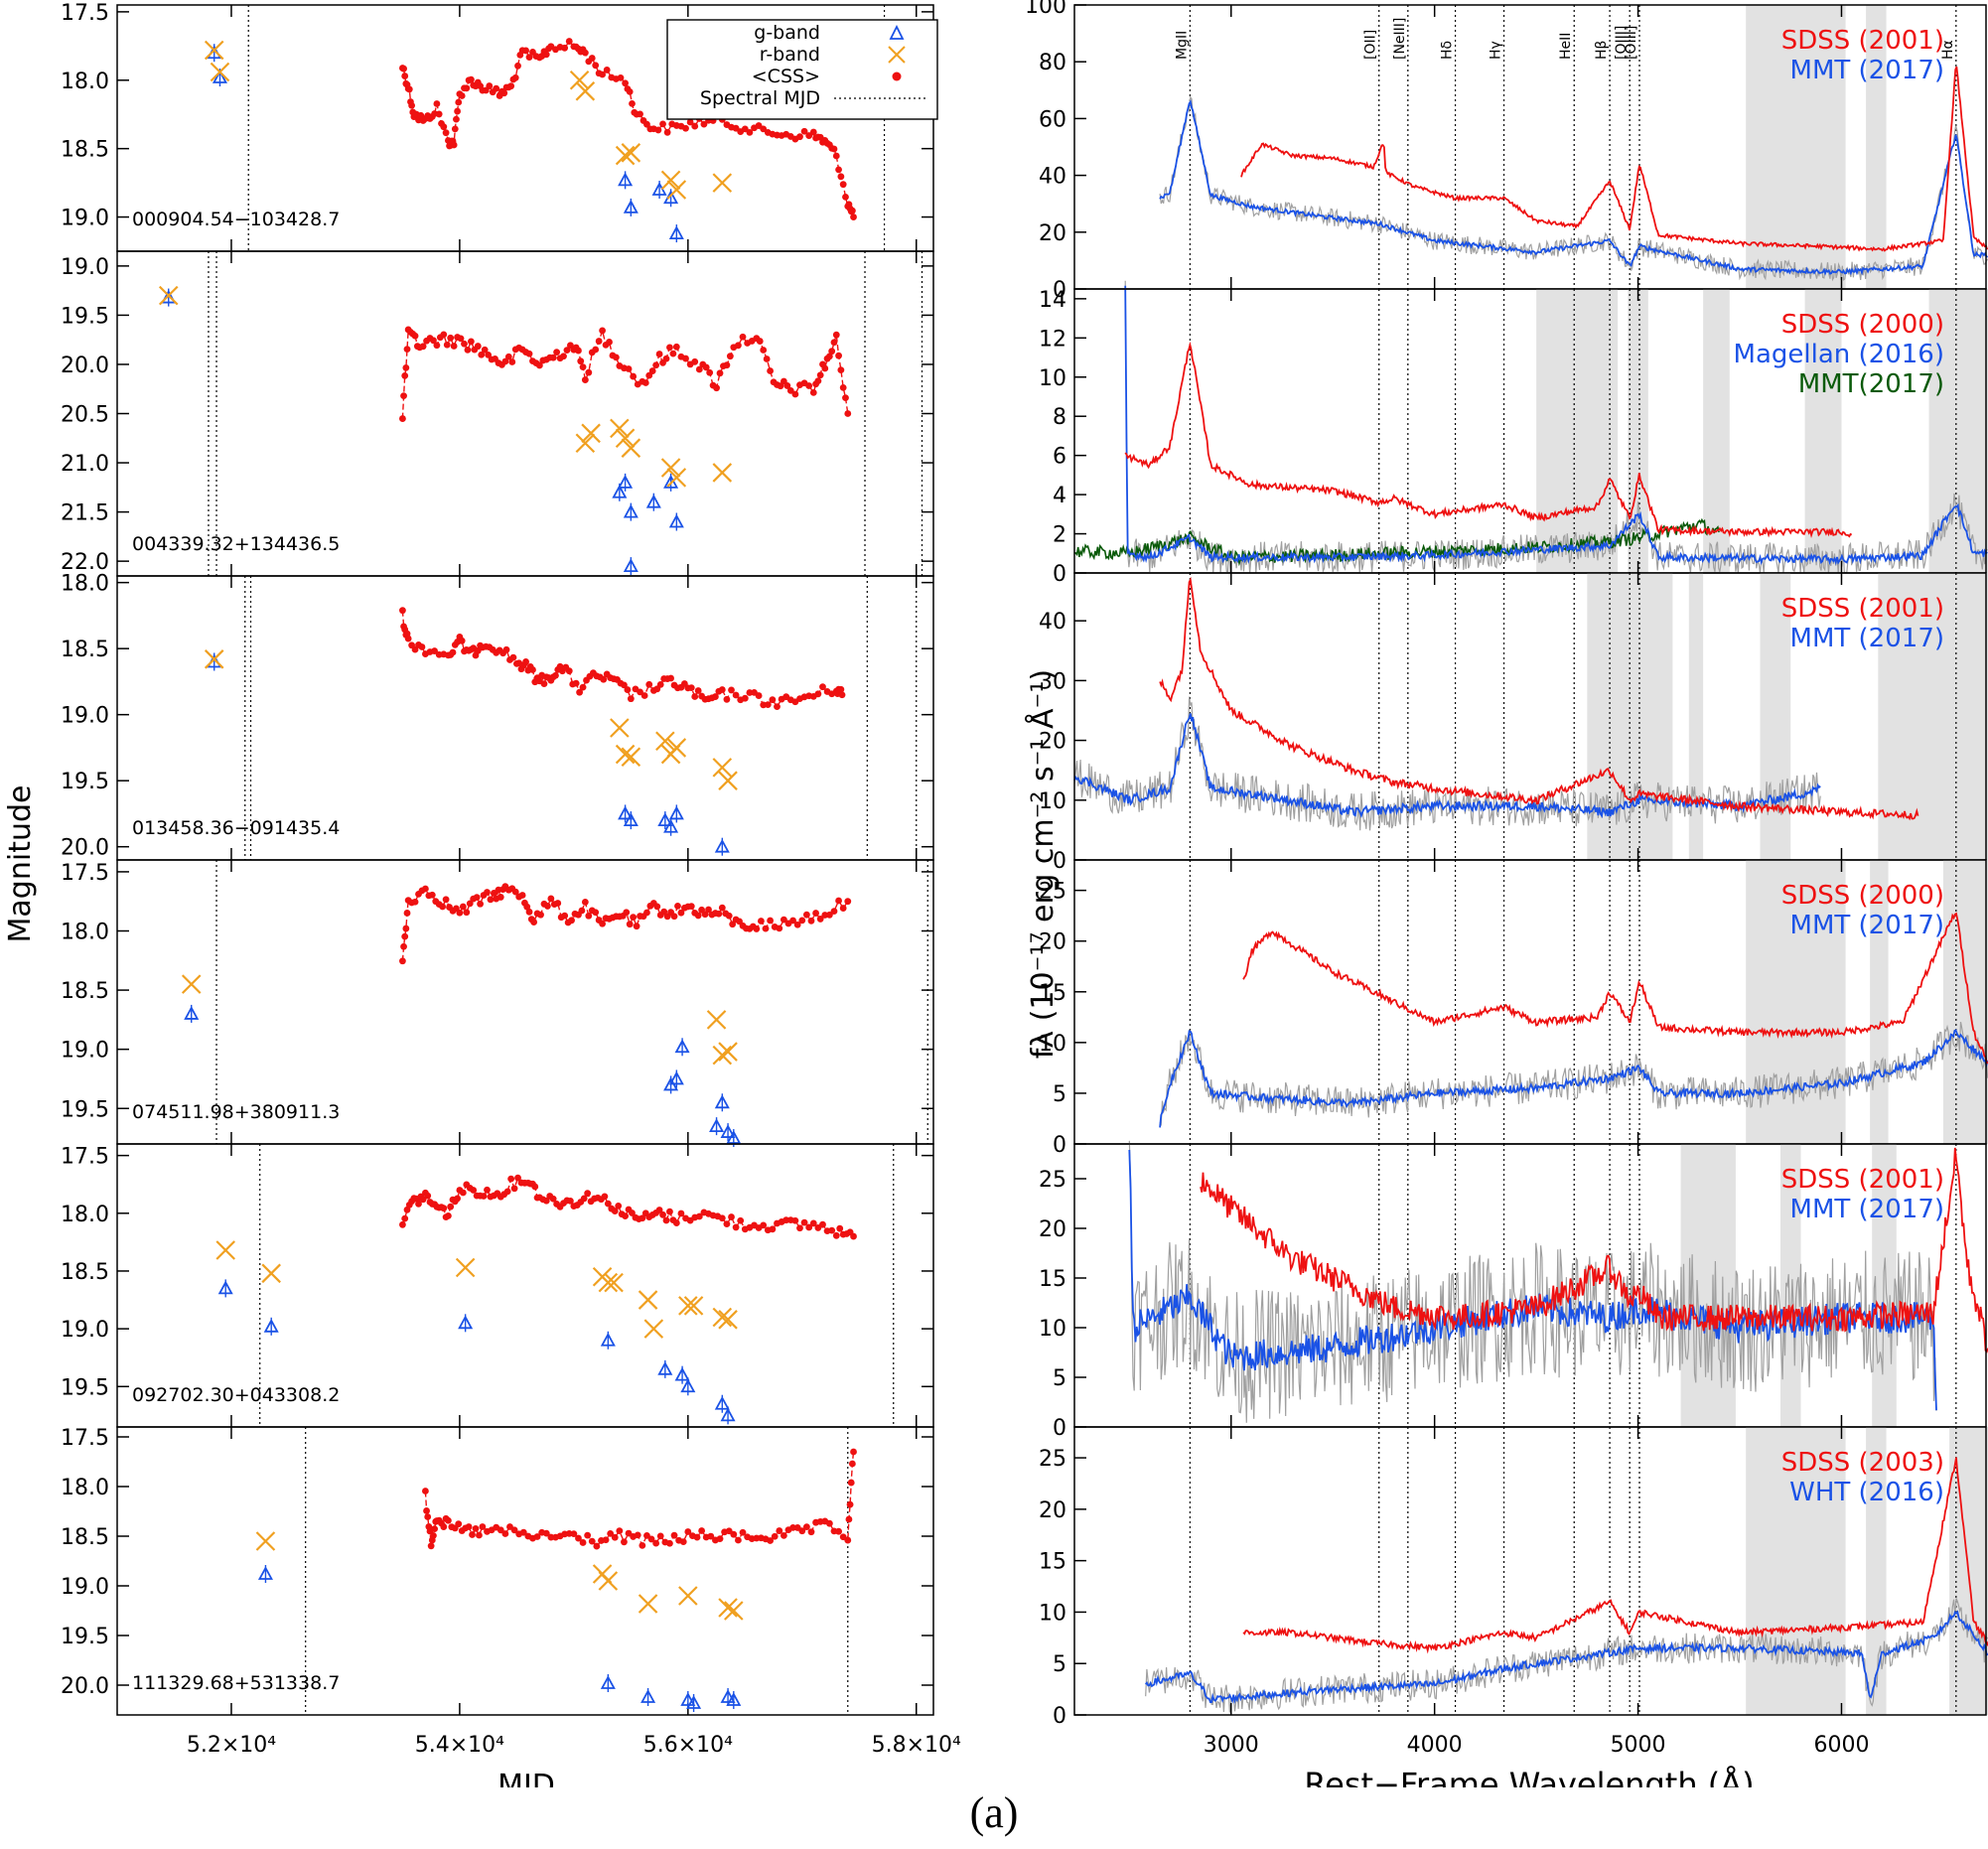  I want to click on y-tick-label: 5, so click(1059, 1378).